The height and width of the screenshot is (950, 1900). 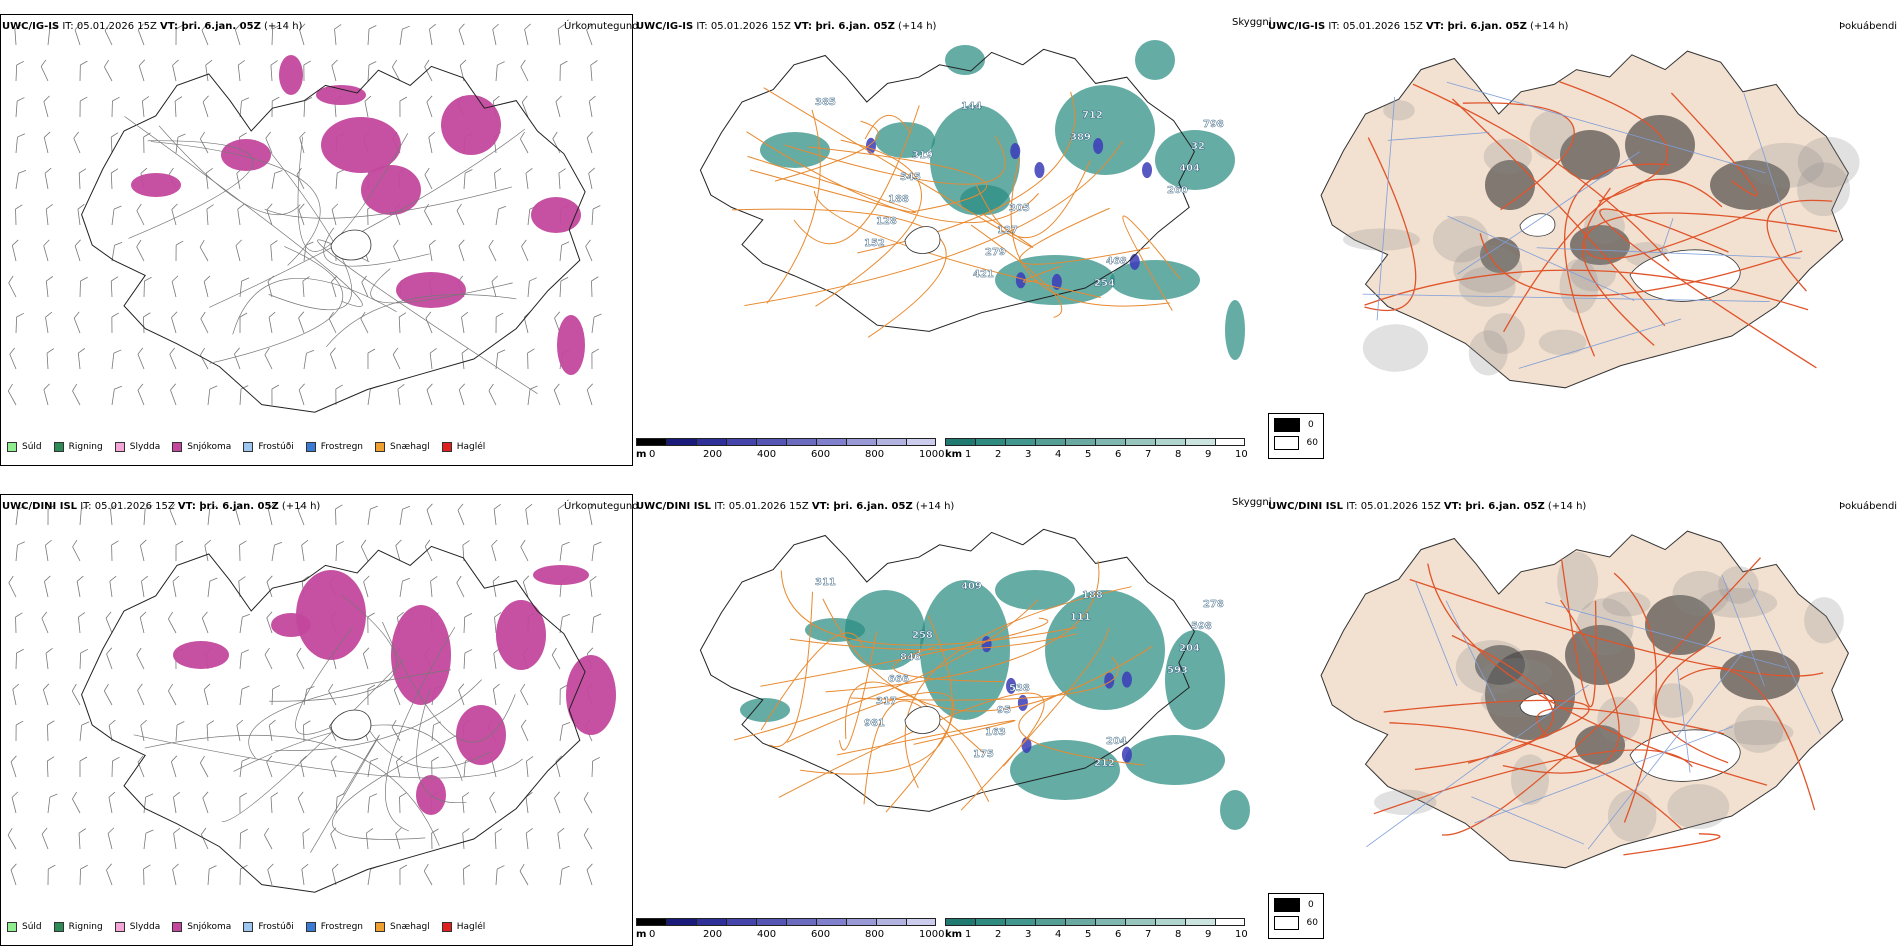 What do you see at coordinates (825, 582) in the screenshot?
I see `ceiling-label: 311` at bounding box center [825, 582].